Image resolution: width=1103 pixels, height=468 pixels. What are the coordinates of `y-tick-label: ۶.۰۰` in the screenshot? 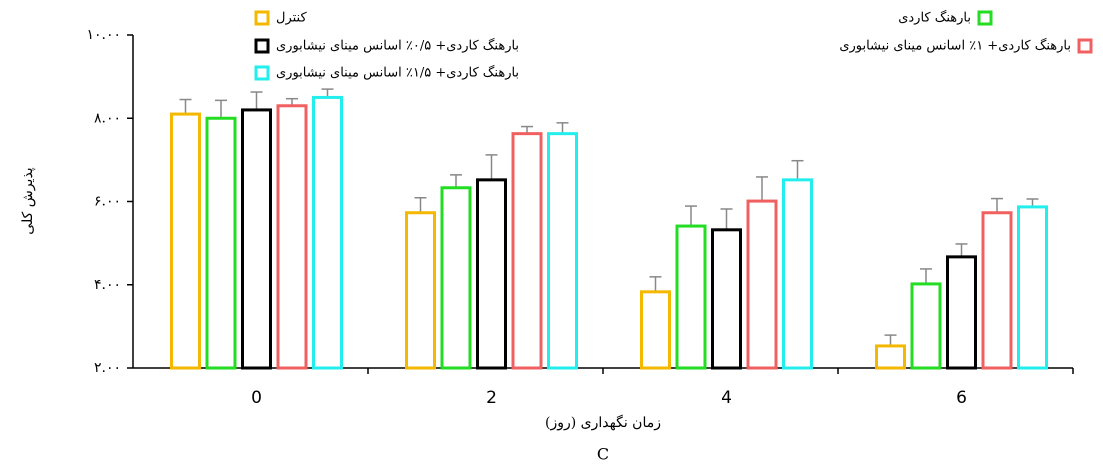 It's located at (107, 202).